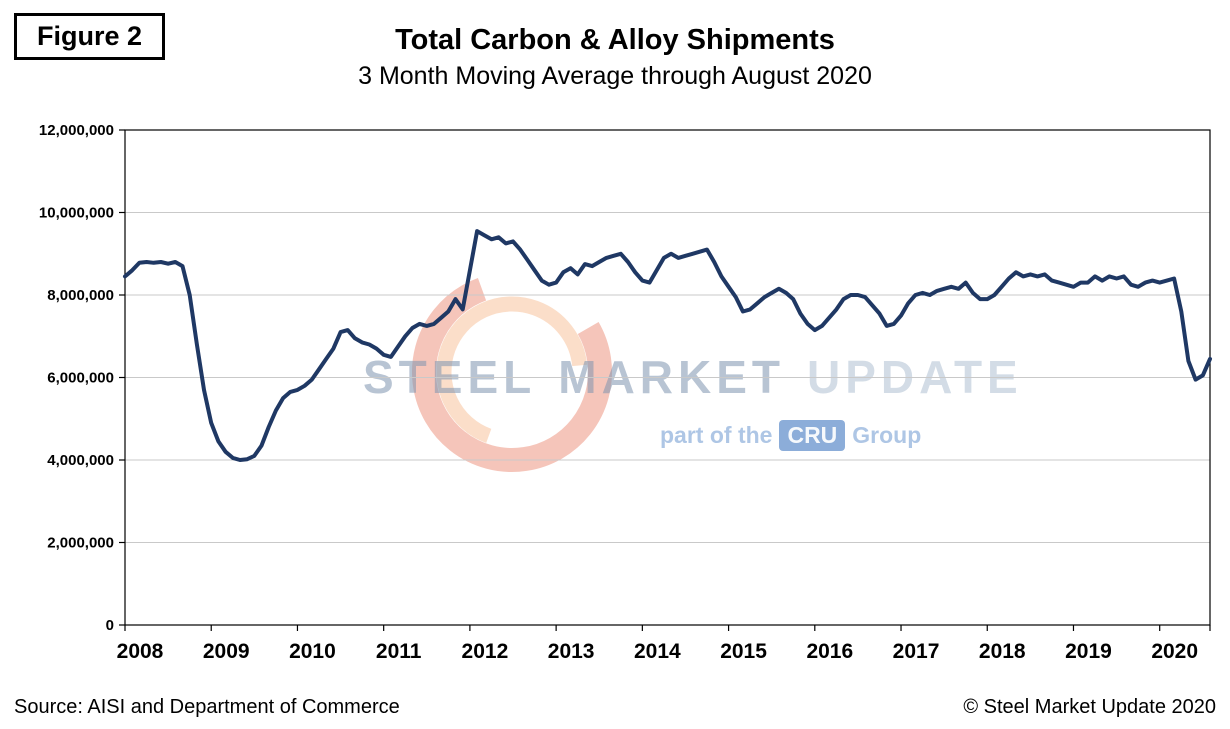  What do you see at coordinates (672, 377) in the screenshot?
I see `watermark-word-market: MARKET` at bounding box center [672, 377].